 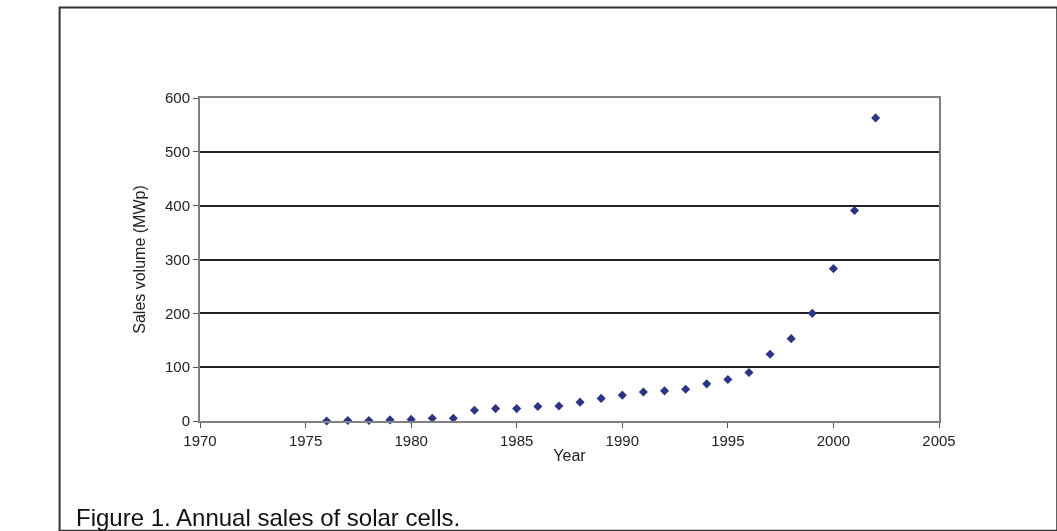 What do you see at coordinates (833, 440) in the screenshot?
I see `x-tick-label: 2000` at bounding box center [833, 440].